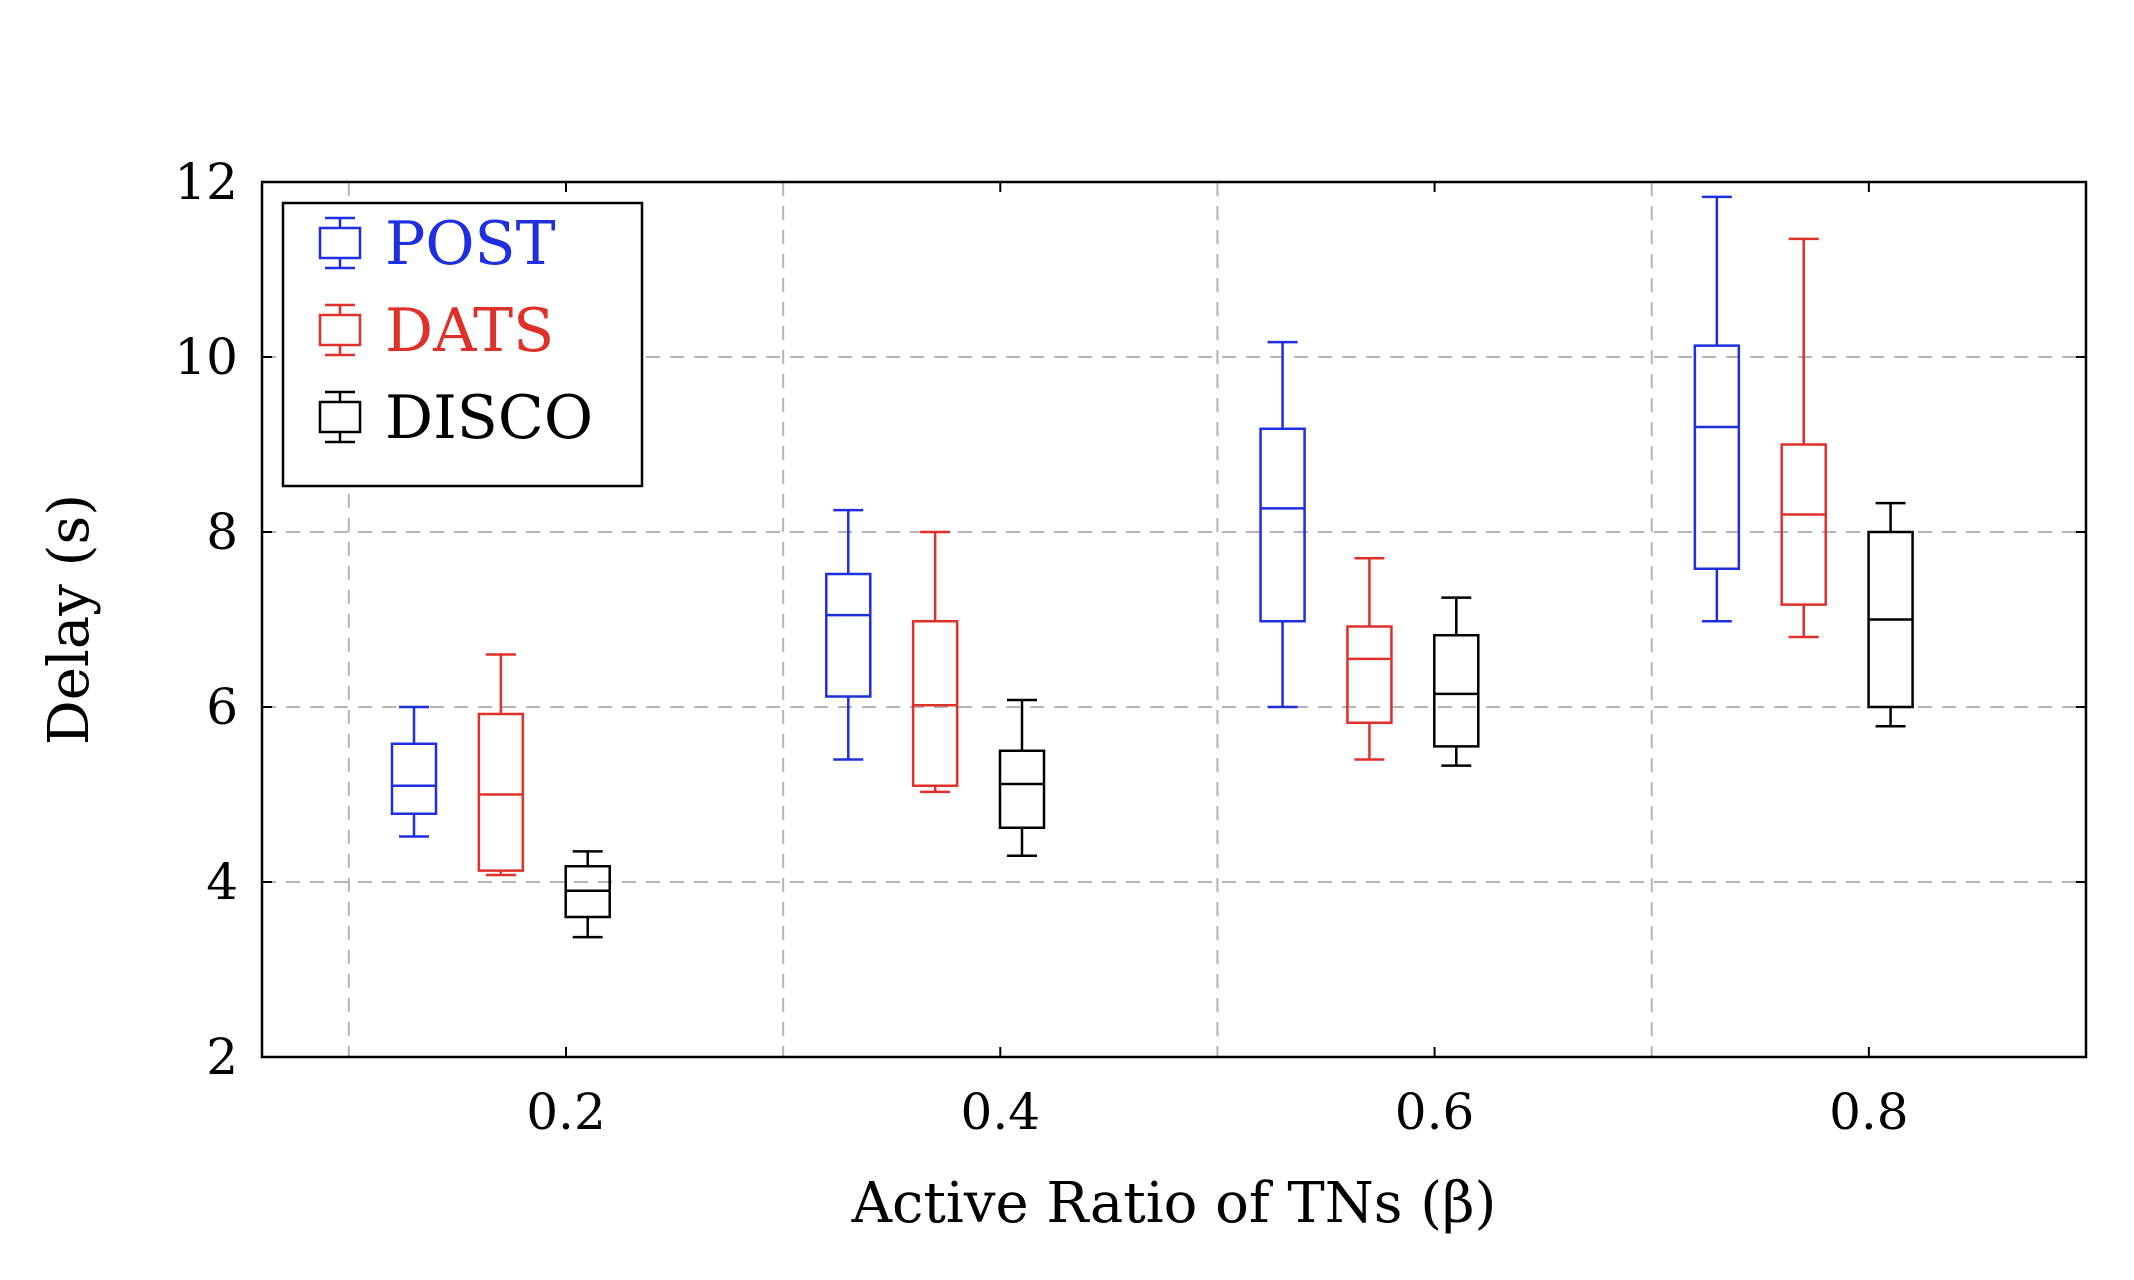  Describe the element at coordinates (587, 894) in the screenshot. I see `box-disco-0.2` at that location.